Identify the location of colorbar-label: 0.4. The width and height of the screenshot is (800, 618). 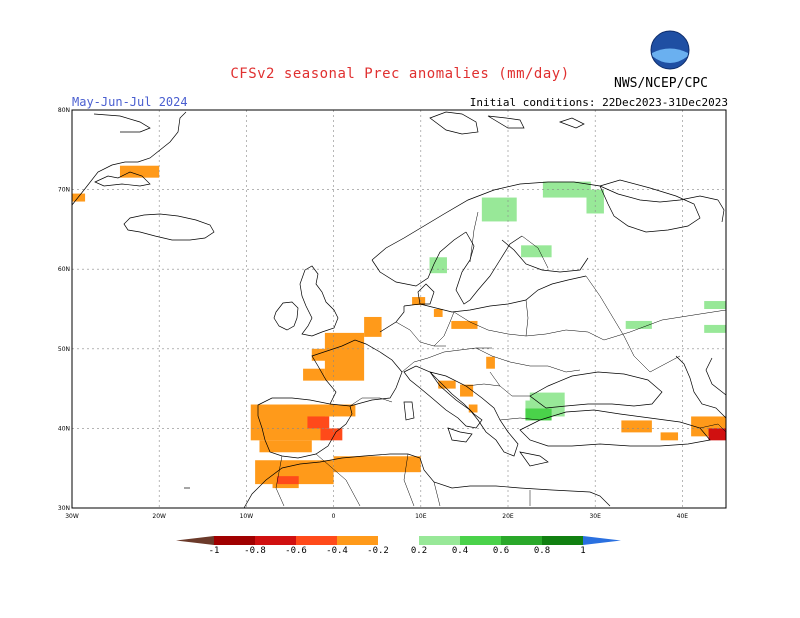
(460, 551).